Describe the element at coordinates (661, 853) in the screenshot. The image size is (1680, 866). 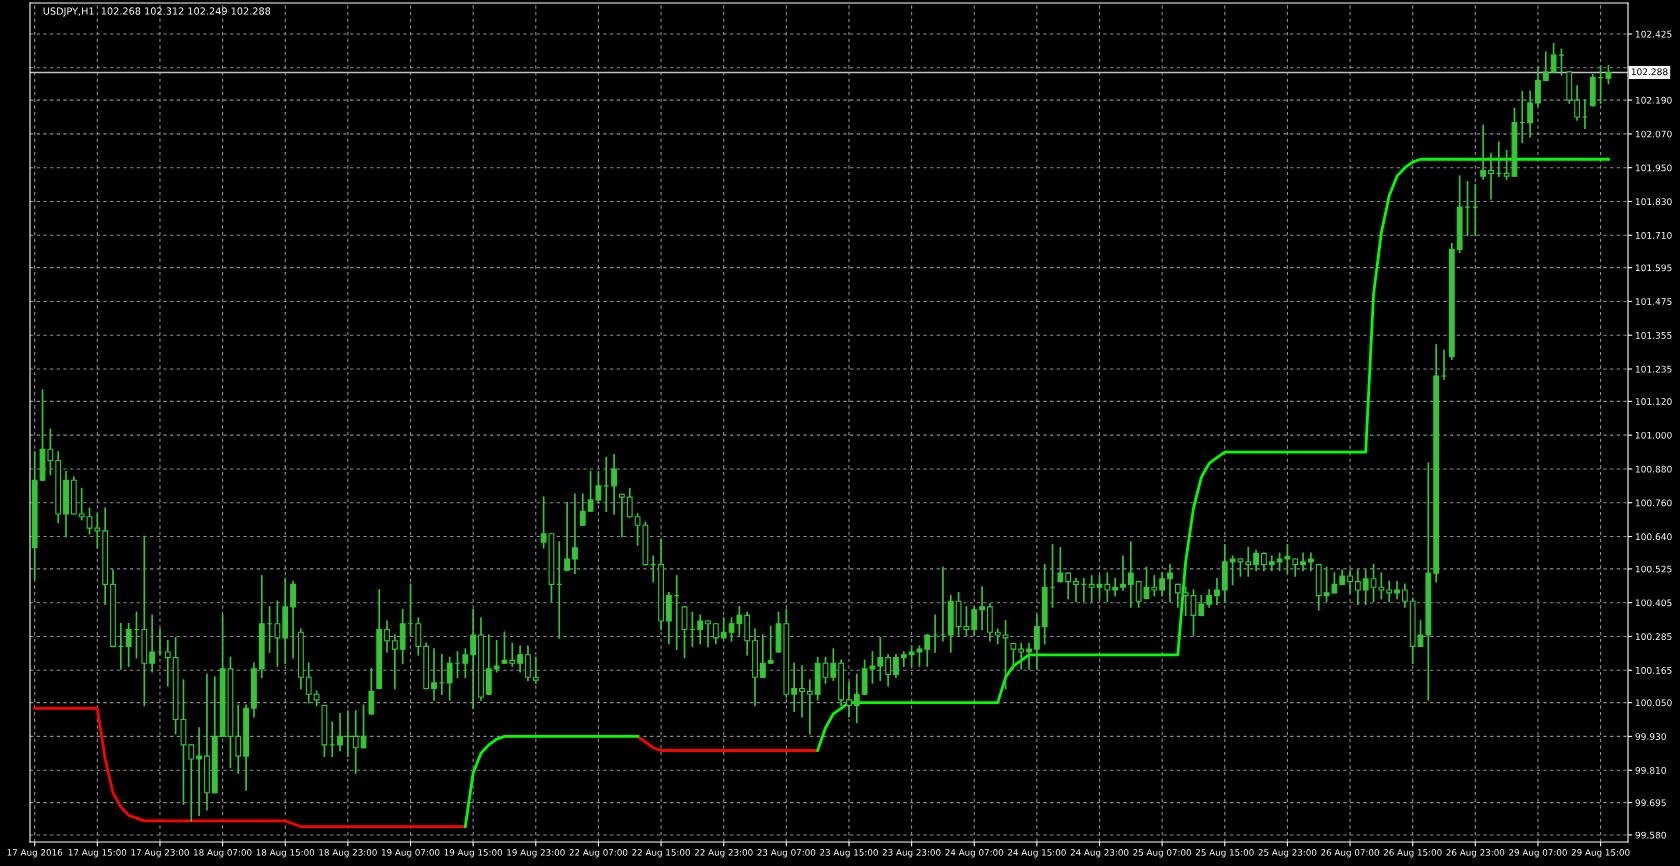
I see `x-tick-label: 22 Aug 15:00` at that location.